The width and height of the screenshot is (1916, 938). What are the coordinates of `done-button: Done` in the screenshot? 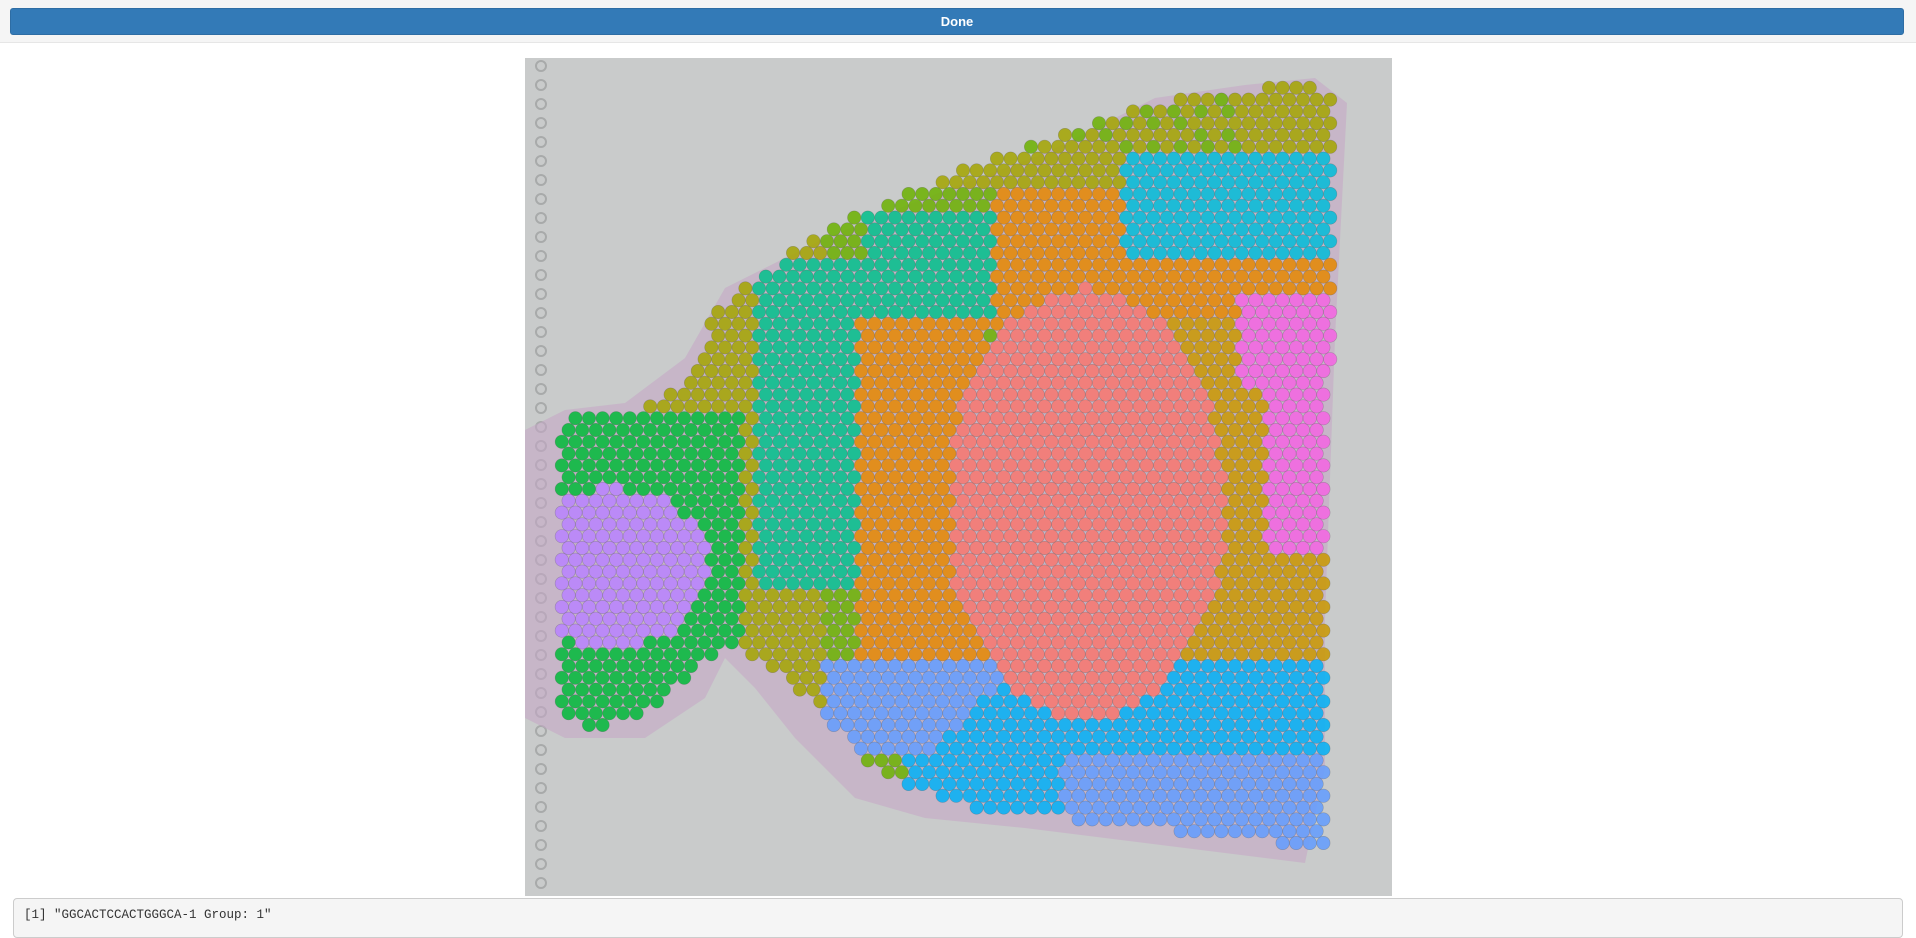 It's located at (957, 21).